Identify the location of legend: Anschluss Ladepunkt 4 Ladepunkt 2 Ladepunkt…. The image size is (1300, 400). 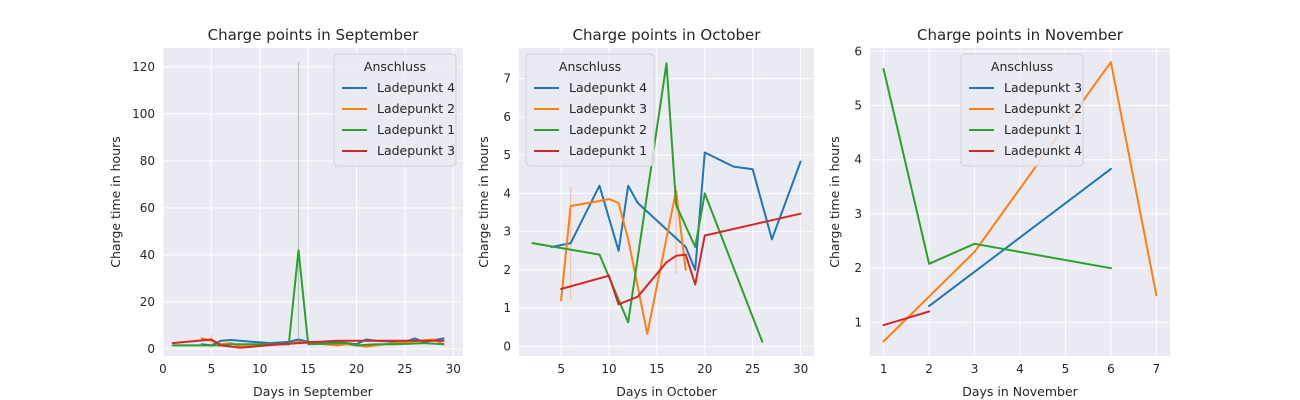
(395, 110).